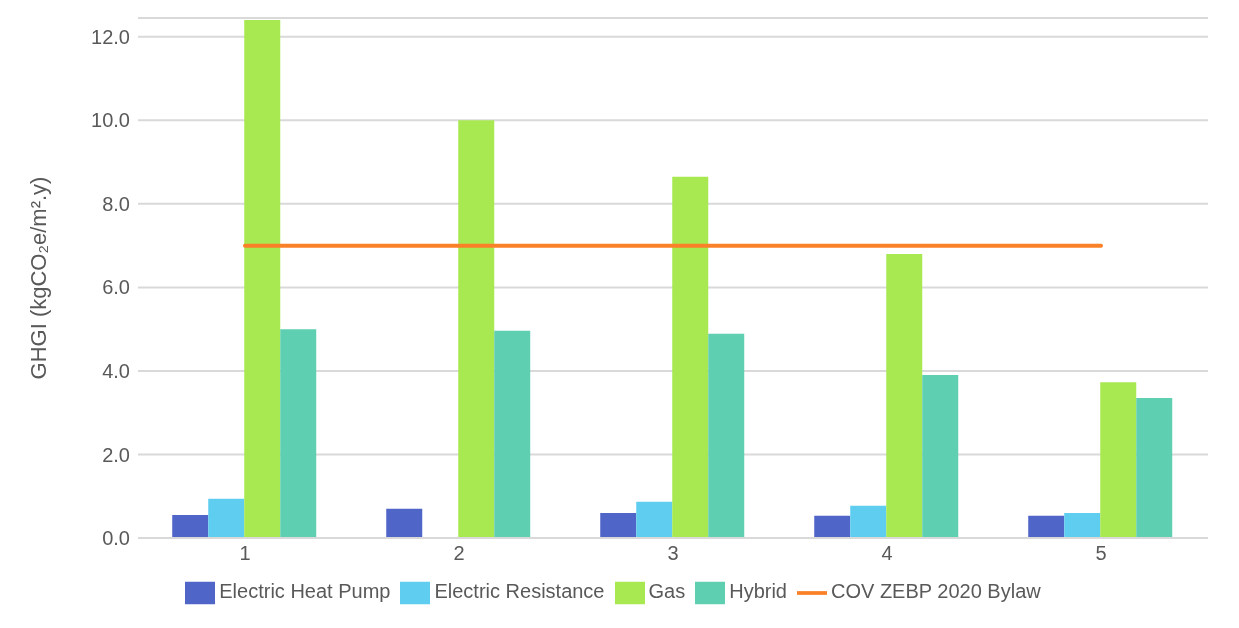 This screenshot has width=1239, height=628. I want to click on y-tick-label: 2.0, so click(116, 454).